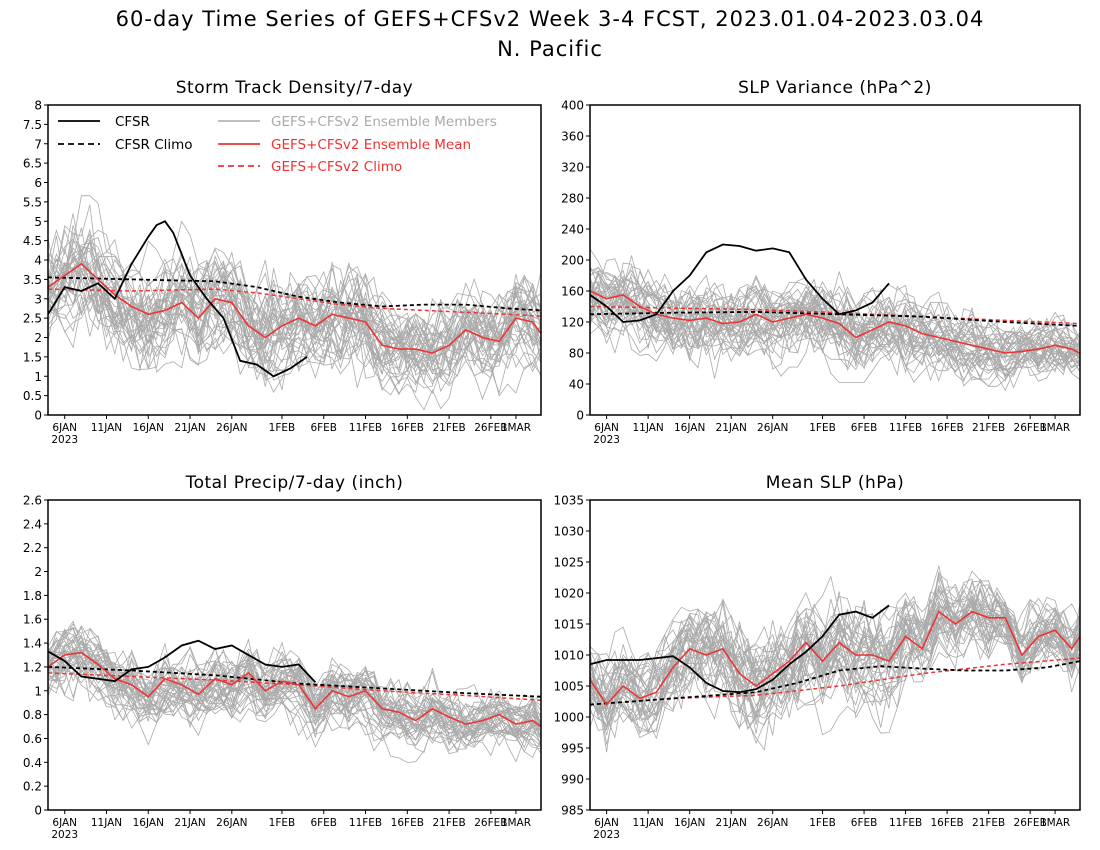 The image size is (1100, 850). What do you see at coordinates (572, 261) in the screenshot?
I see `y-tick-label: 200` at bounding box center [572, 261].